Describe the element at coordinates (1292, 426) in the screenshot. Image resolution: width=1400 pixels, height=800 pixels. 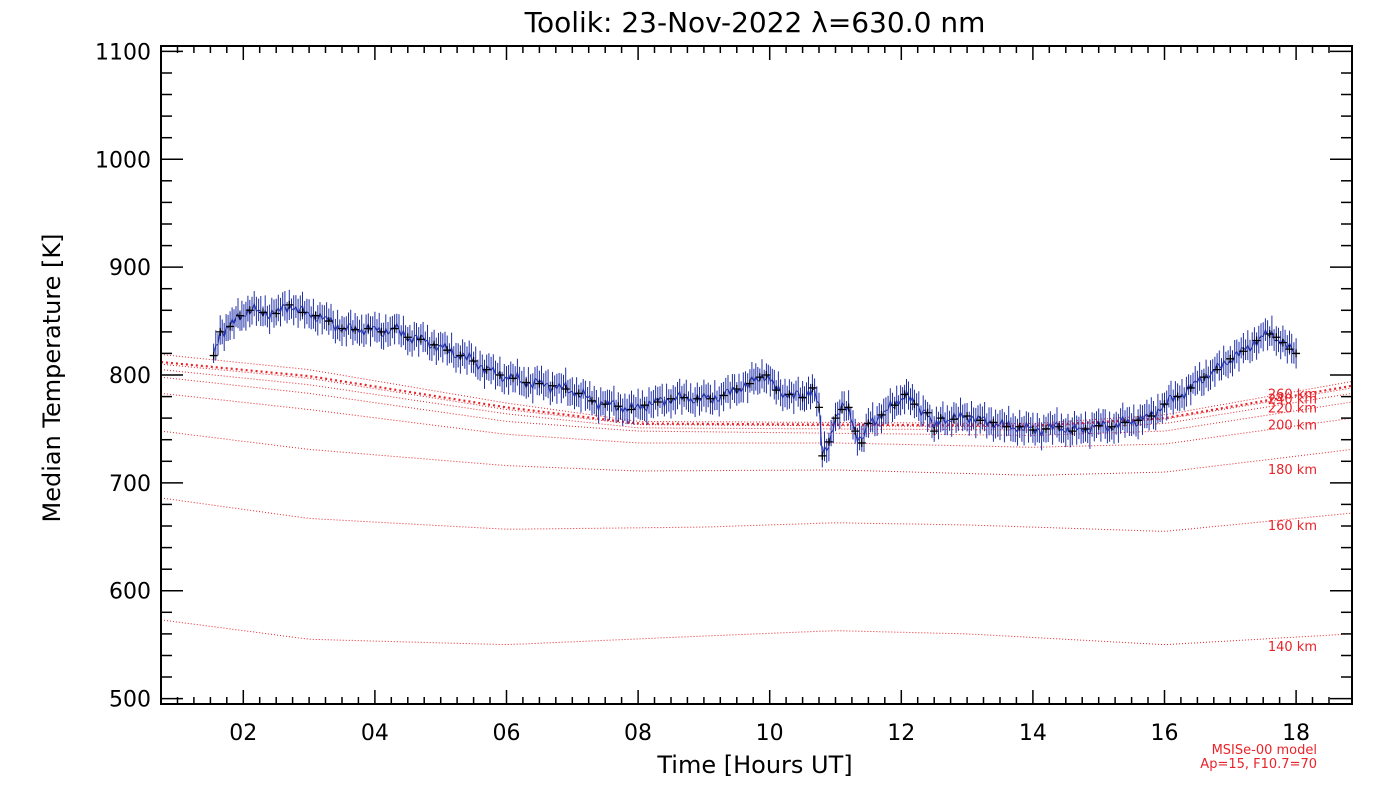
I see `model-curve-label-3: 200 km` at that location.